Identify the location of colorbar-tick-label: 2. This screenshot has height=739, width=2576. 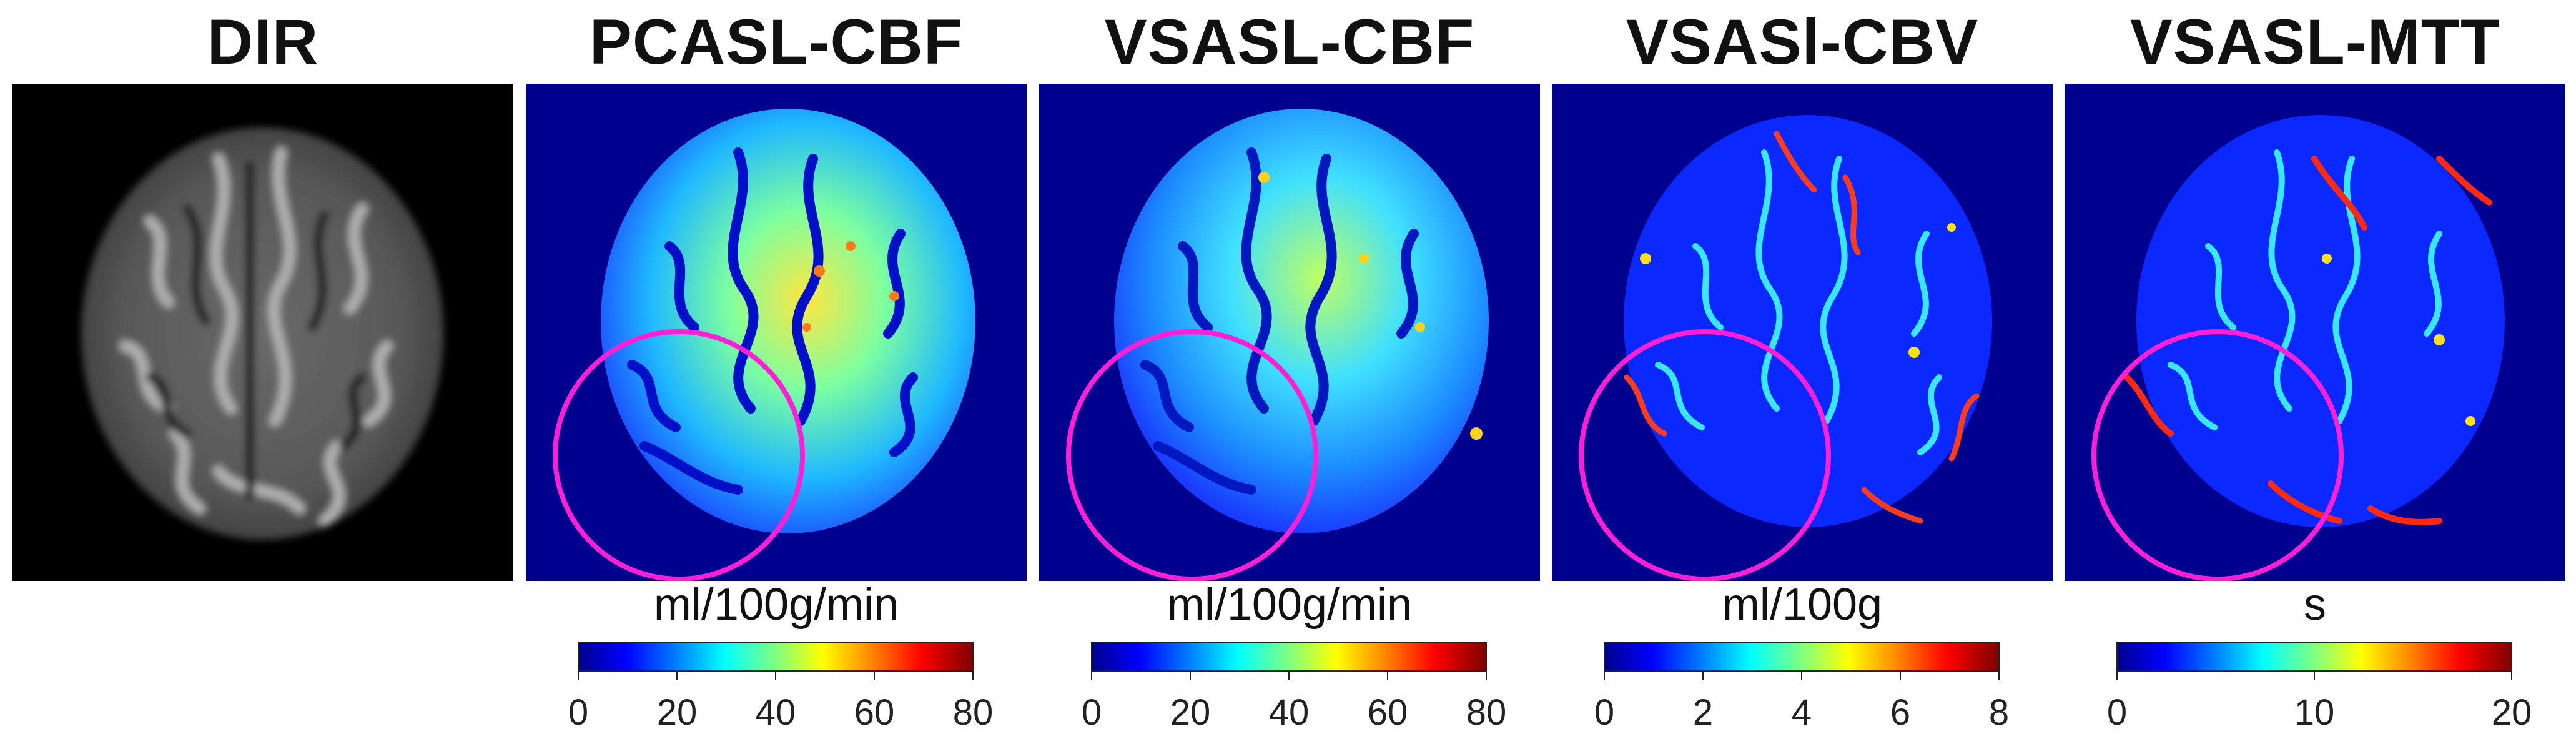
(1703, 713).